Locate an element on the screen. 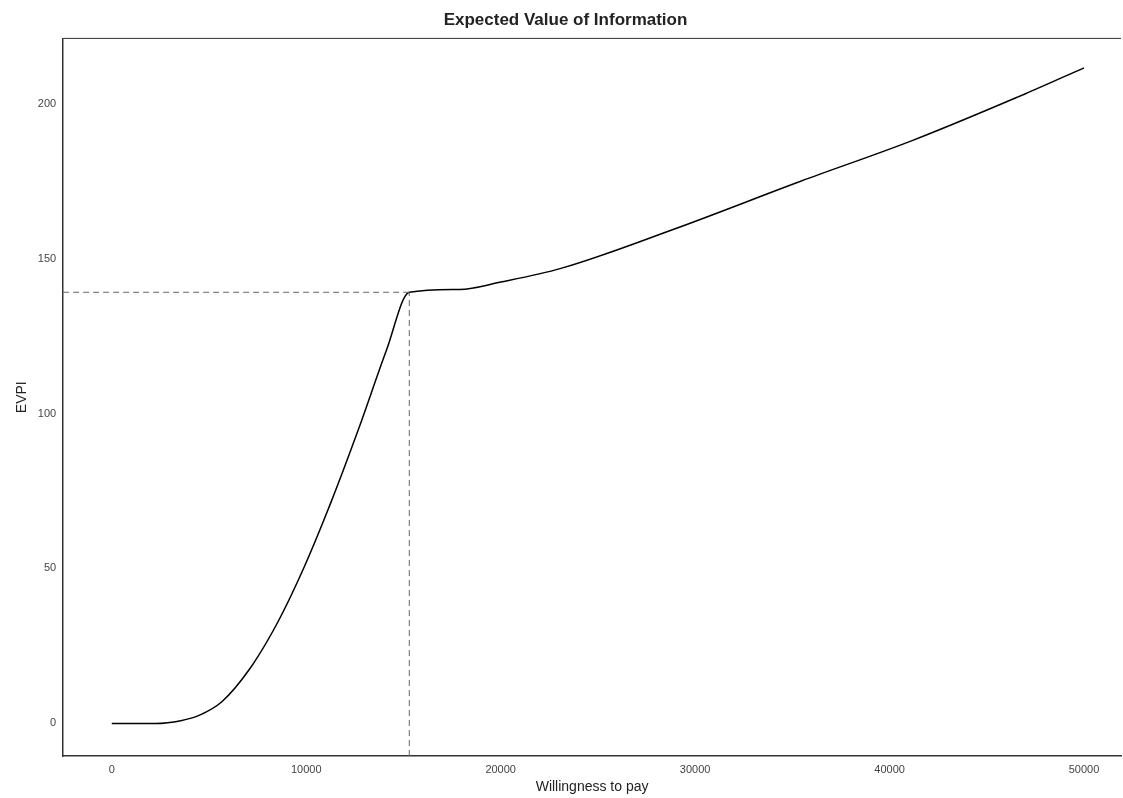 This screenshot has height=798, width=1123. x-tick-label: 0 is located at coordinates (111, 768).